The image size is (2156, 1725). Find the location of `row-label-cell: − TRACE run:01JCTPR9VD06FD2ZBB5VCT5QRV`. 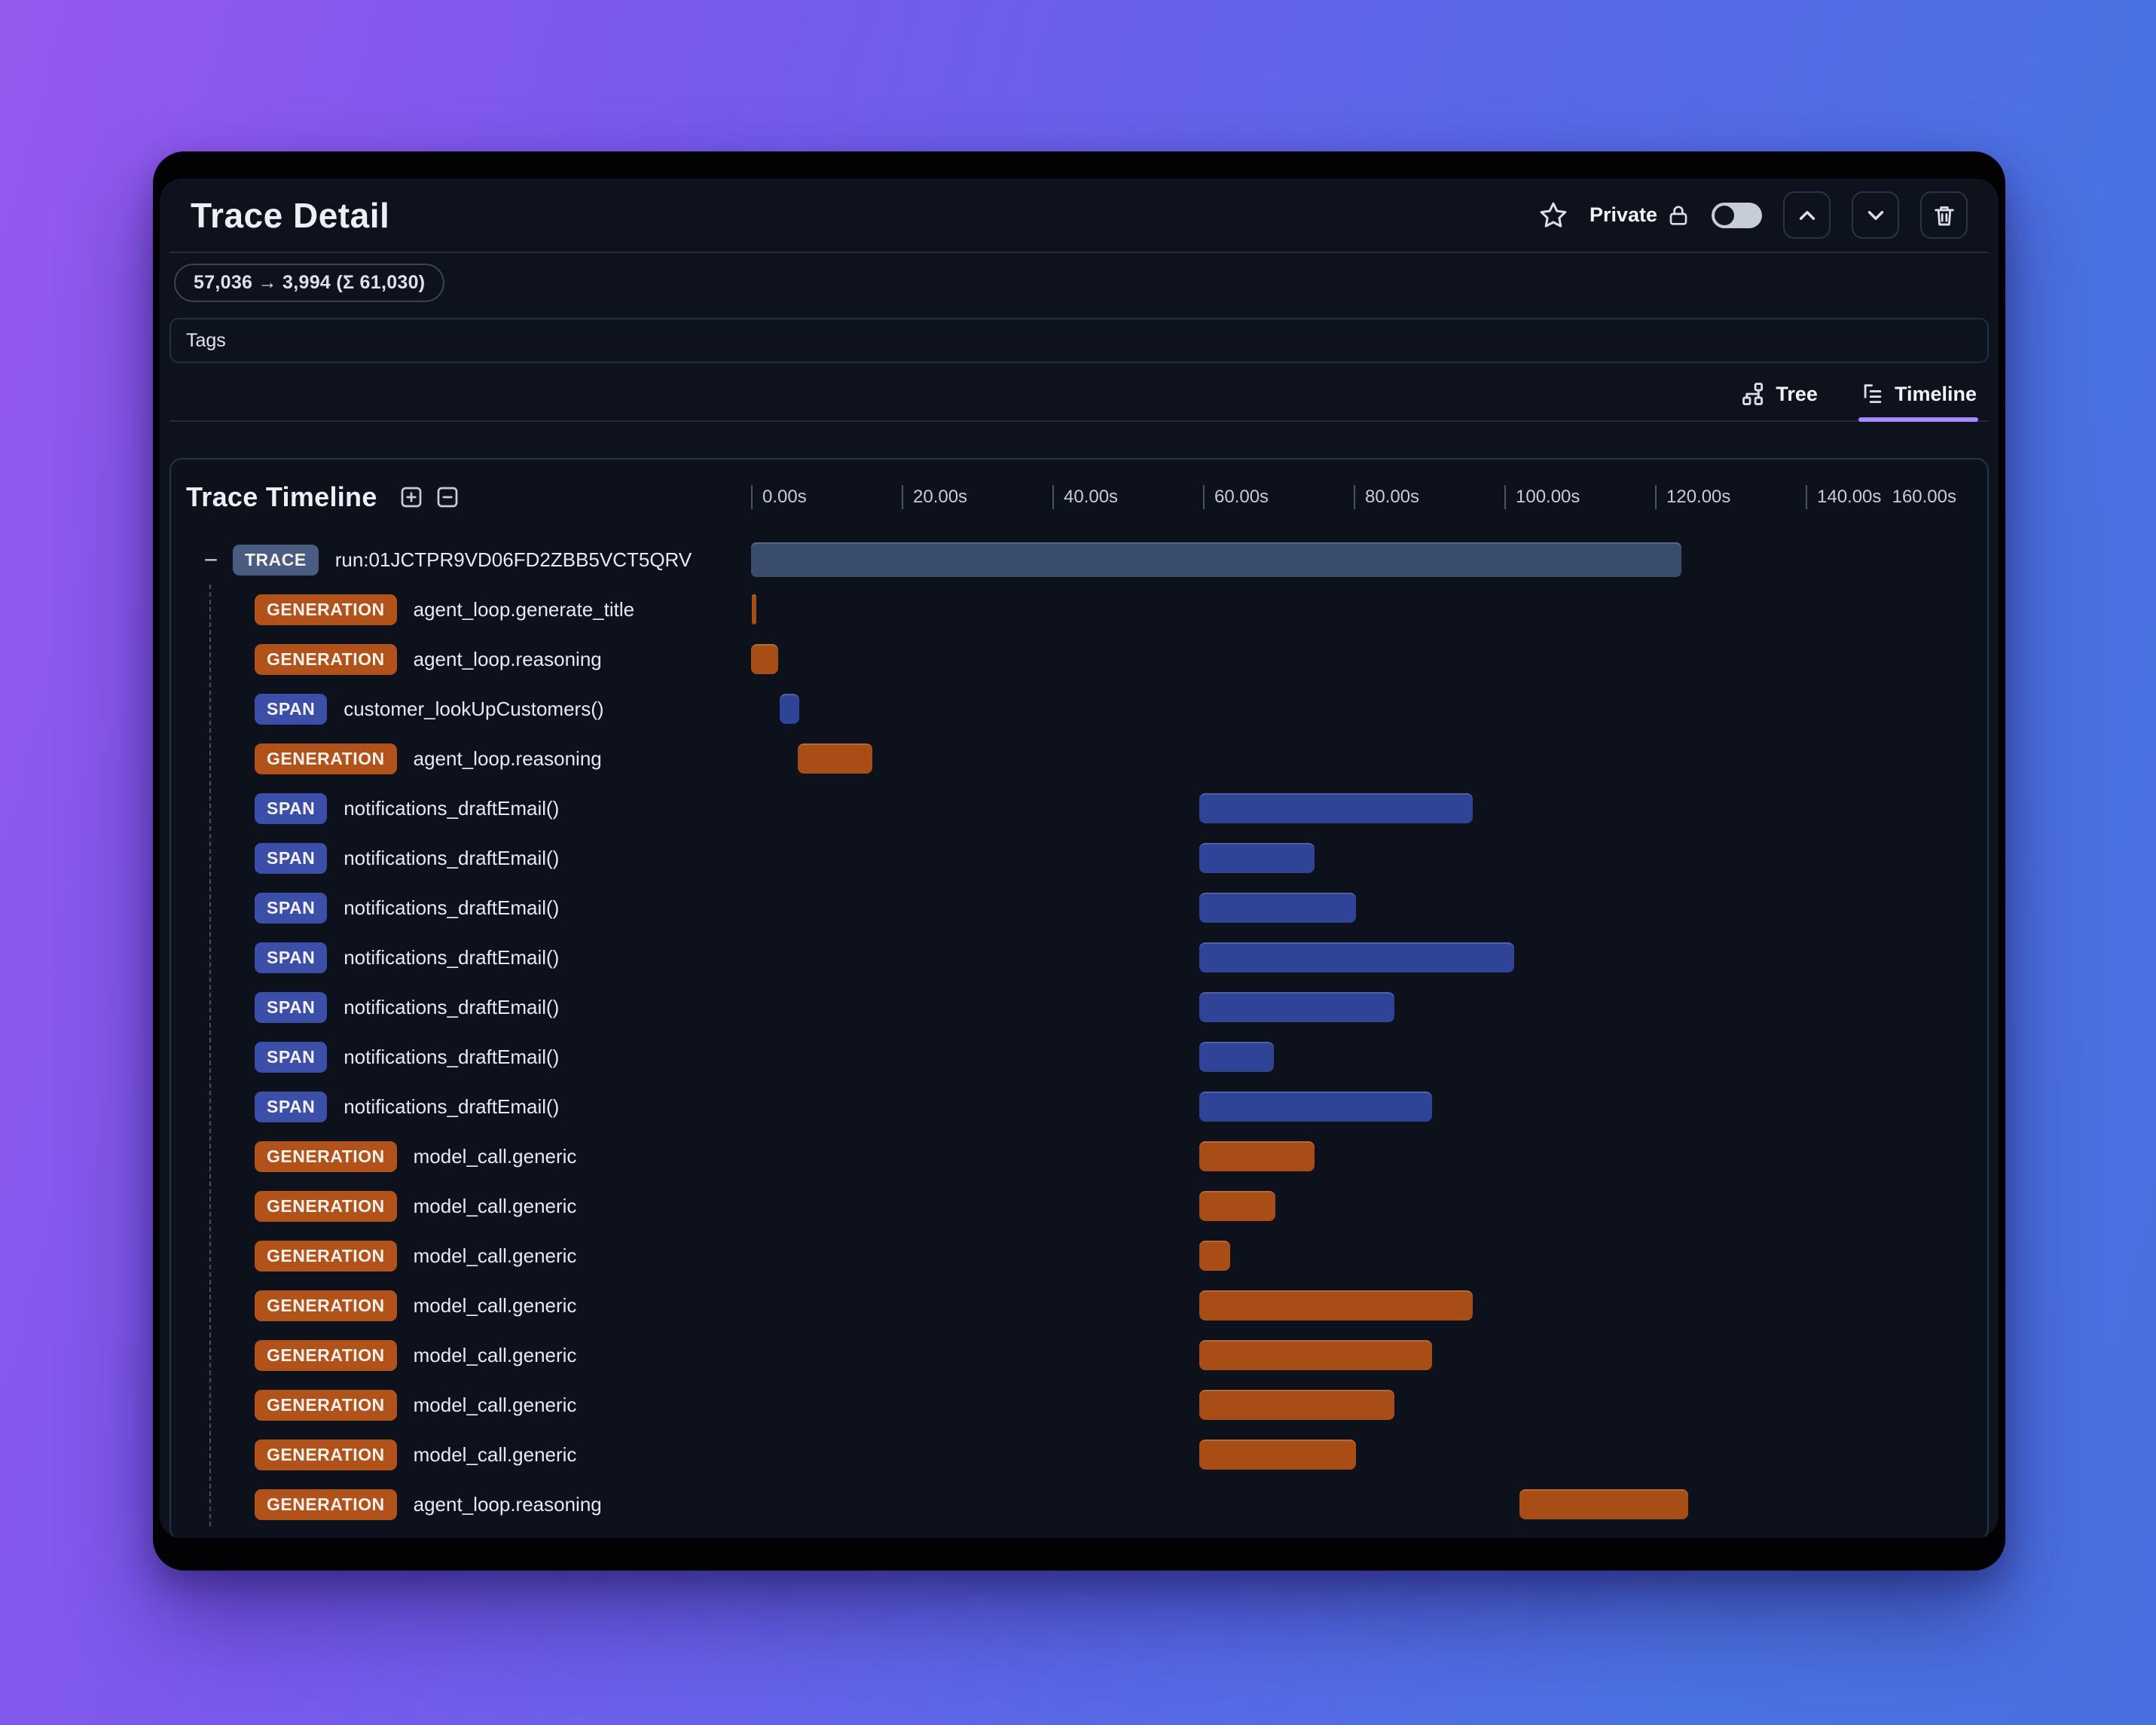

row-label-cell: − TRACE run:01JCTPR9VD06FD2ZBB5VCT5QRV is located at coordinates (460, 560).